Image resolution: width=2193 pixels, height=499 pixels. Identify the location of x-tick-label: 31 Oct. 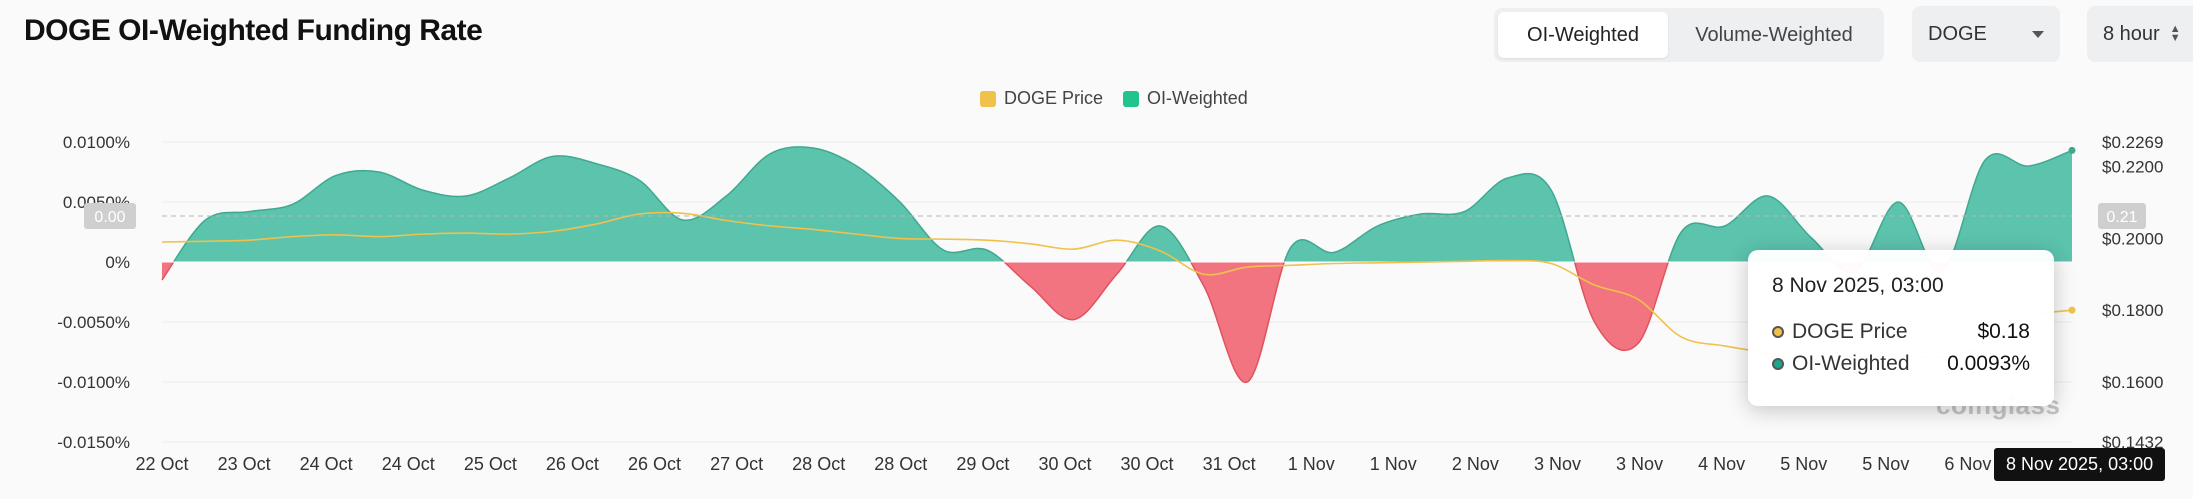
(1229, 464).